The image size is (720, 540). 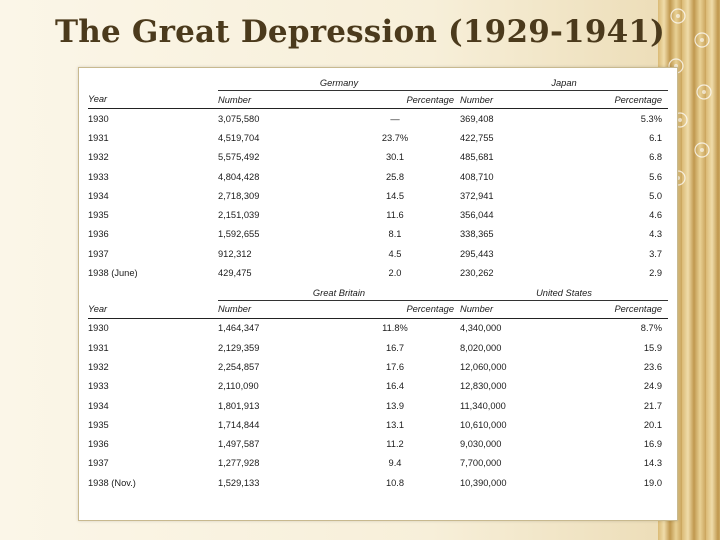 What do you see at coordinates (652, 386) in the screenshot?
I see `table-cell: 24.9` at bounding box center [652, 386].